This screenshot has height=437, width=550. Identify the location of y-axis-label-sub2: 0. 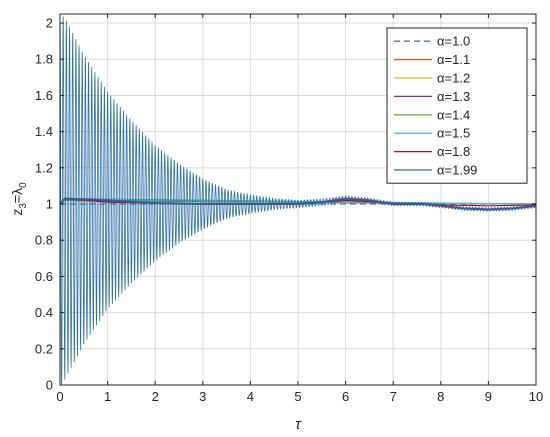
(23, 185).